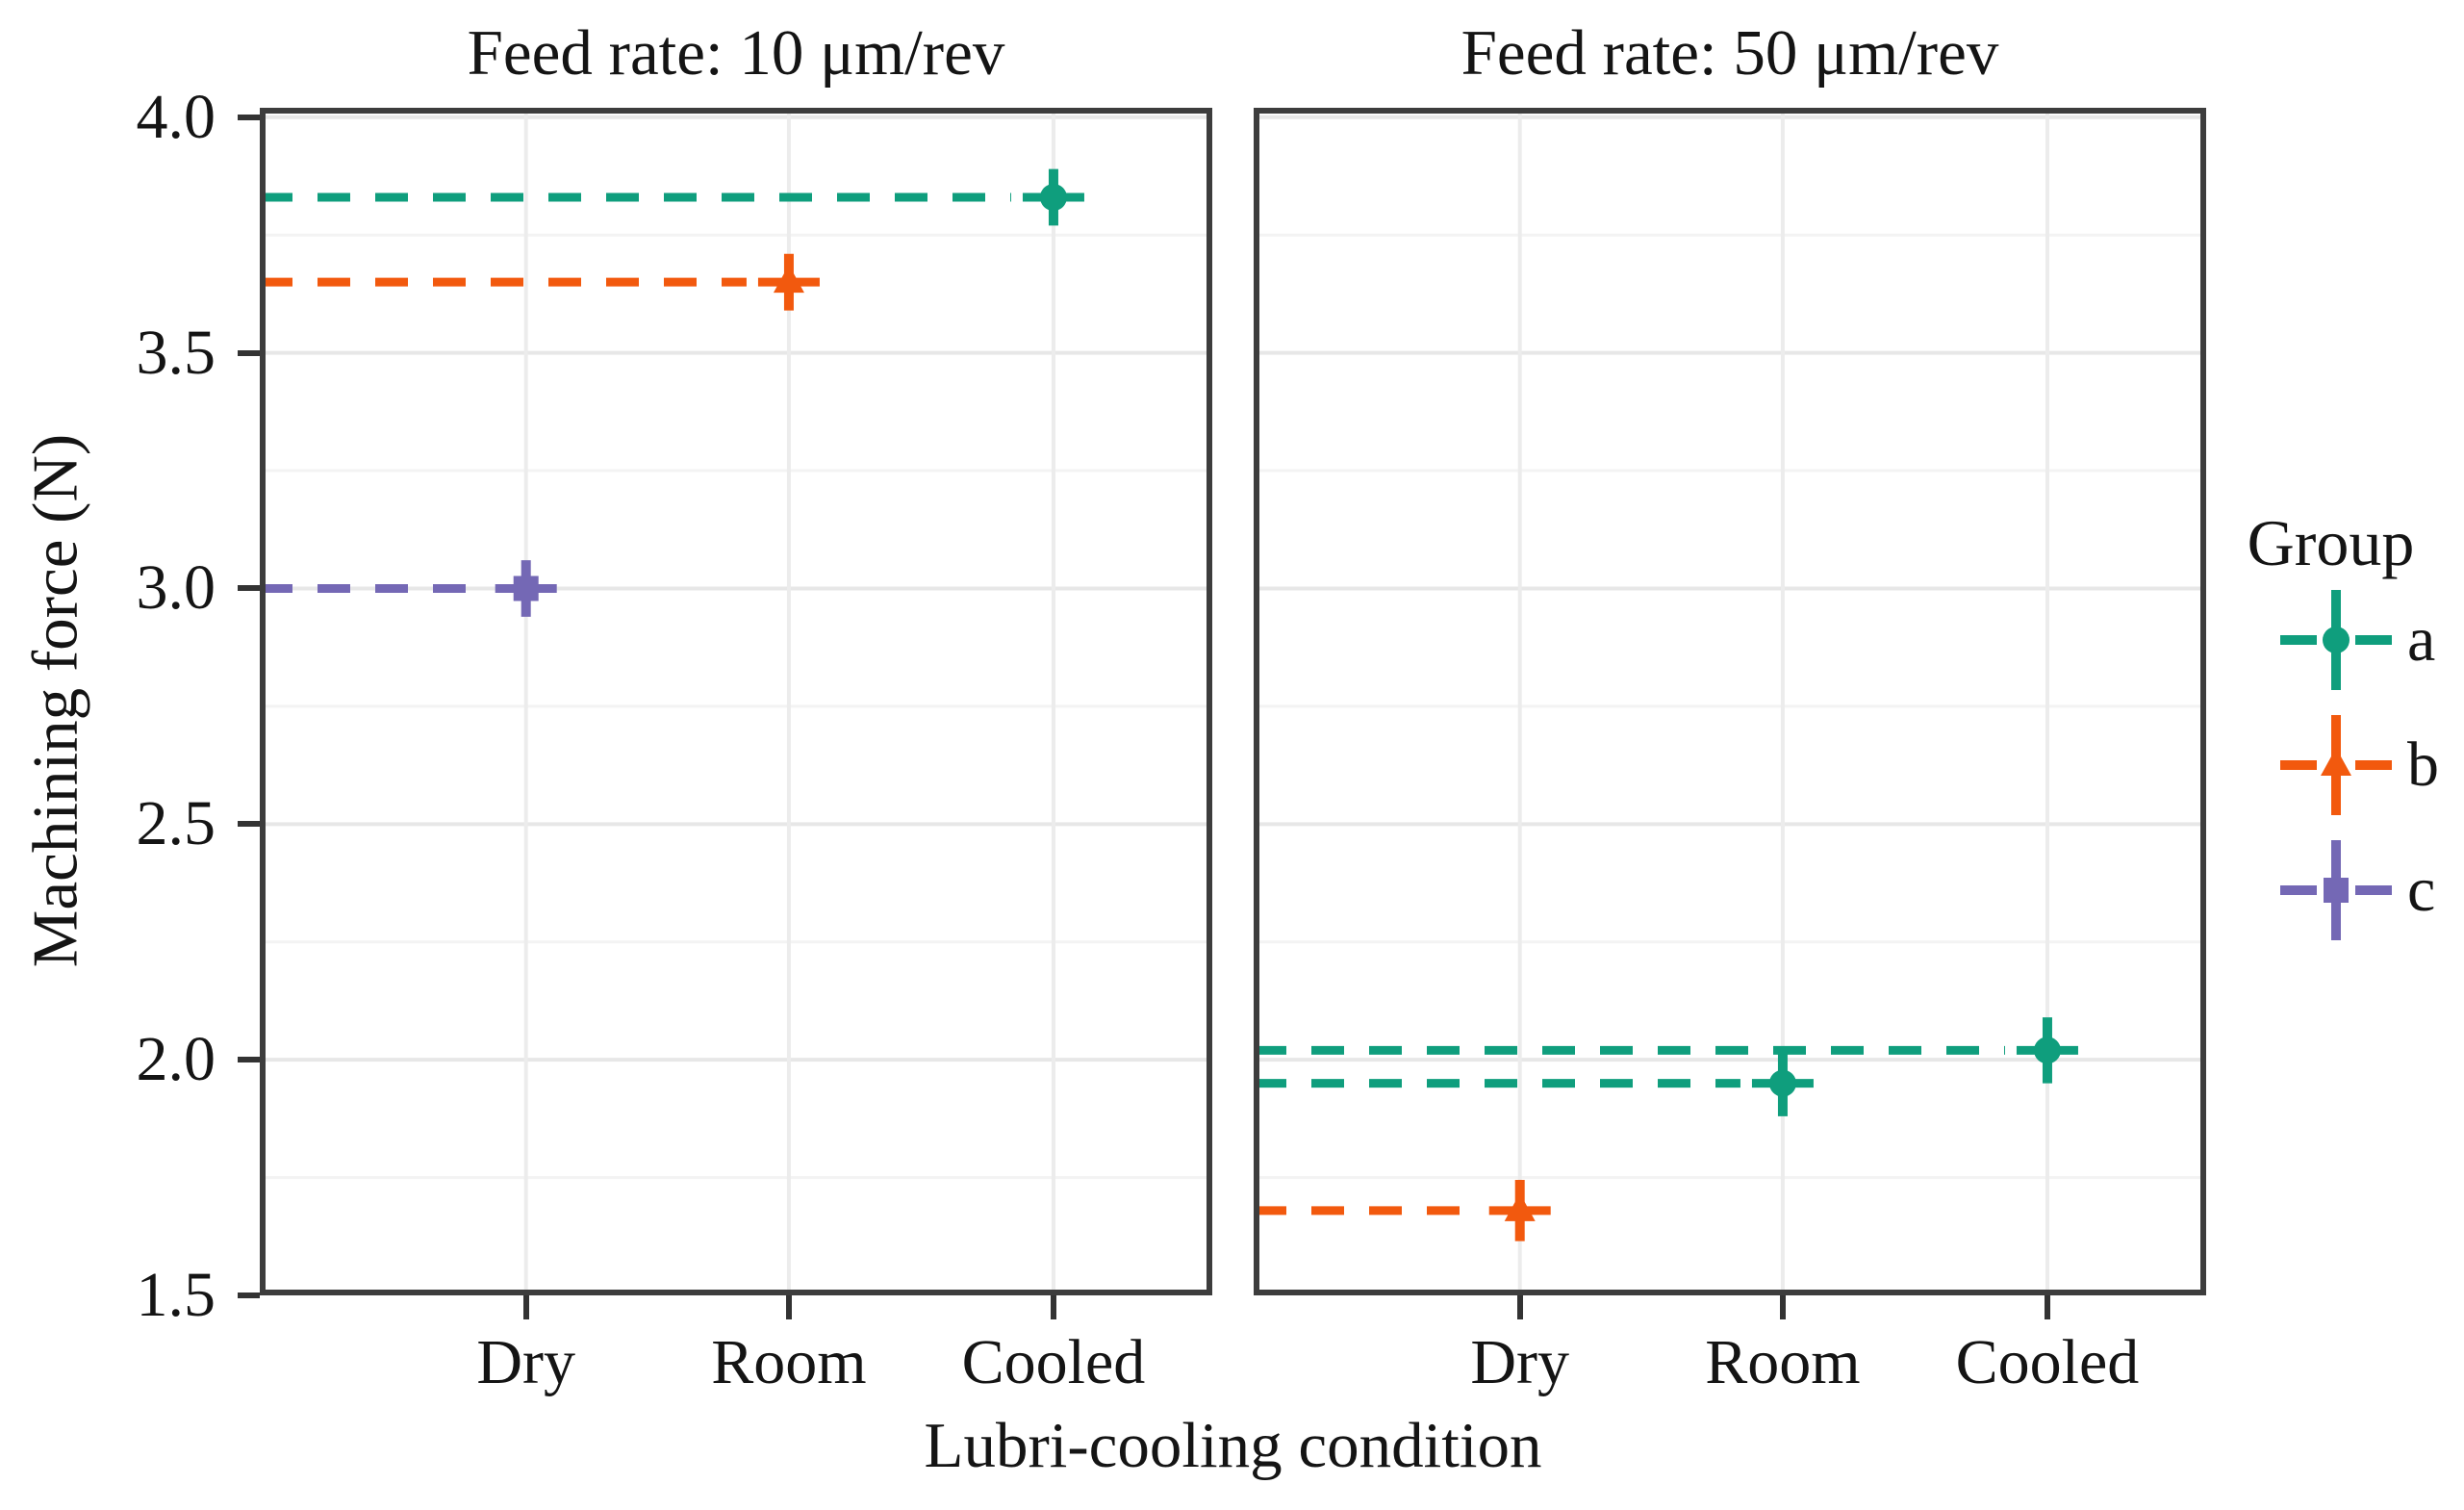 The width and height of the screenshot is (2464, 1510). I want to click on facet-title-feed-10: Feed rate: 10 μm/rev, so click(736, 53).